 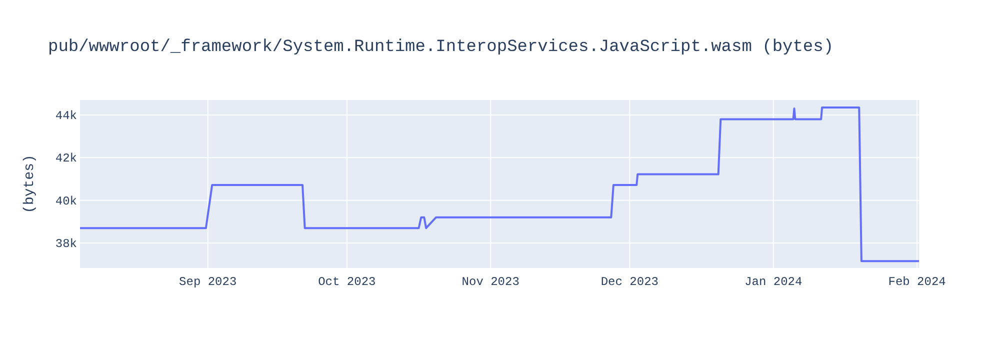 I want to click on y-tick-label: 42k, so click(x=66, y=159).